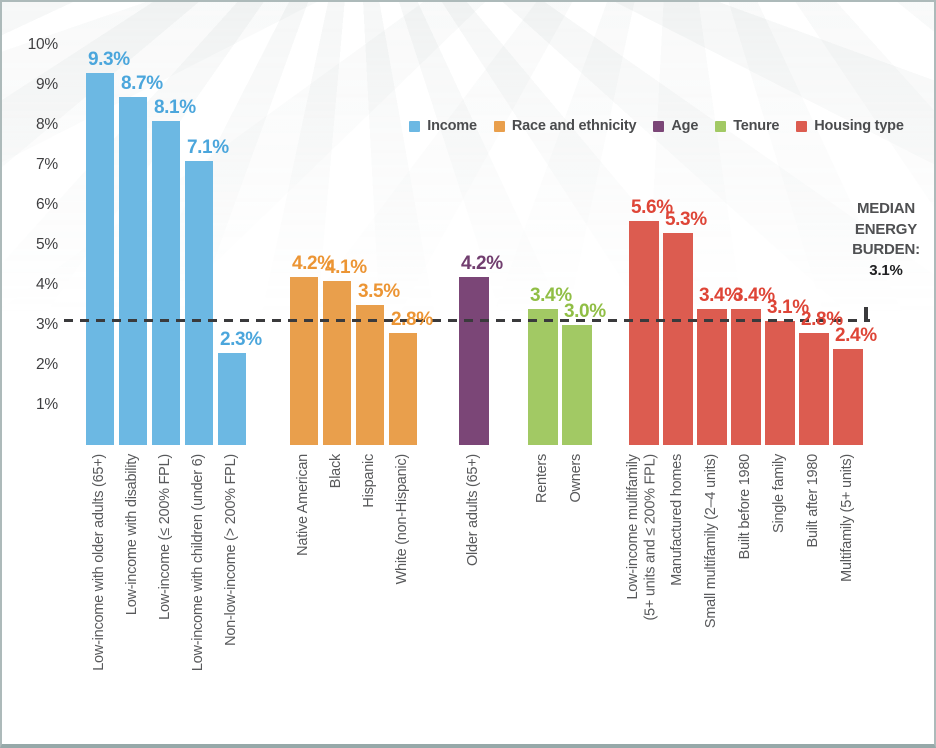  I want to click on bar-category-label: Manufactured homes, so click(677, 520).